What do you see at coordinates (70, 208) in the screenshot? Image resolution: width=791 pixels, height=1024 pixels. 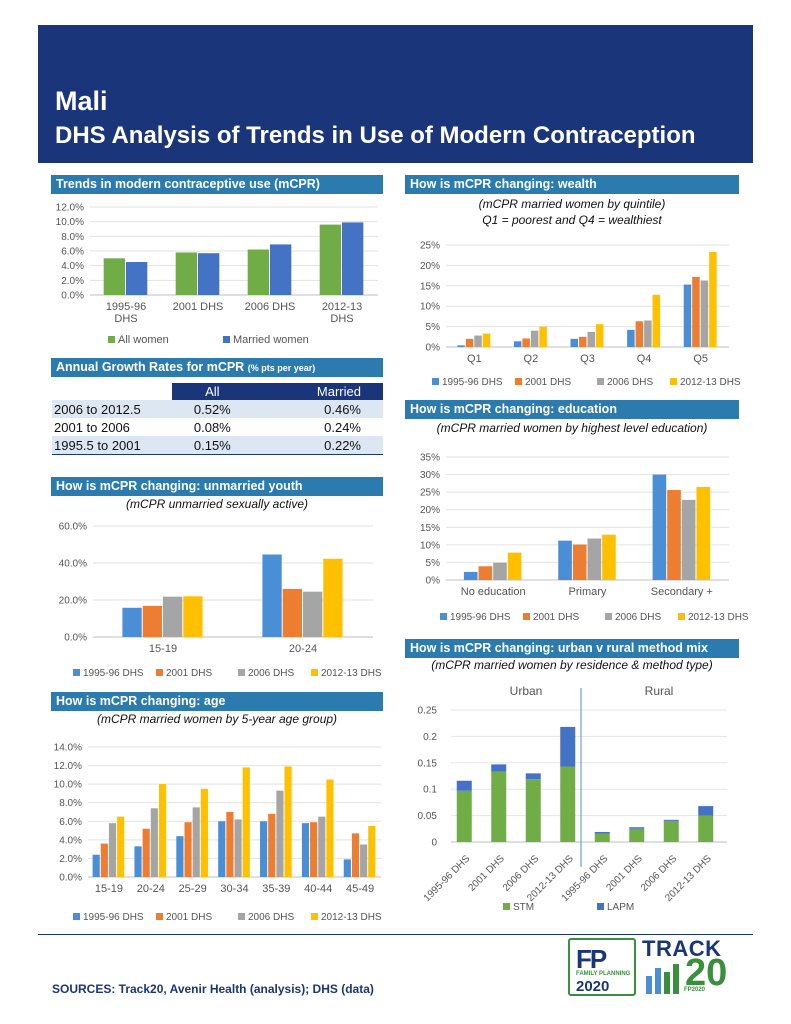 I see `y-tick-label: 12.0%` at bounding box center [70, 208].